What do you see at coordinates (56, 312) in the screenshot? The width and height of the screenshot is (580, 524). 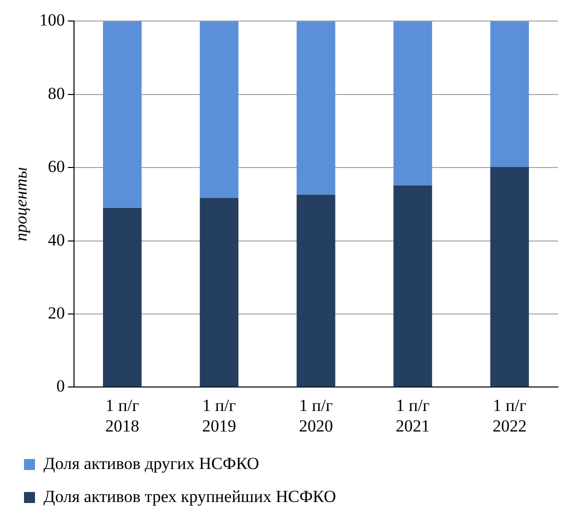 I see `y-tick-label: 20` at bounding box center [56, 312].